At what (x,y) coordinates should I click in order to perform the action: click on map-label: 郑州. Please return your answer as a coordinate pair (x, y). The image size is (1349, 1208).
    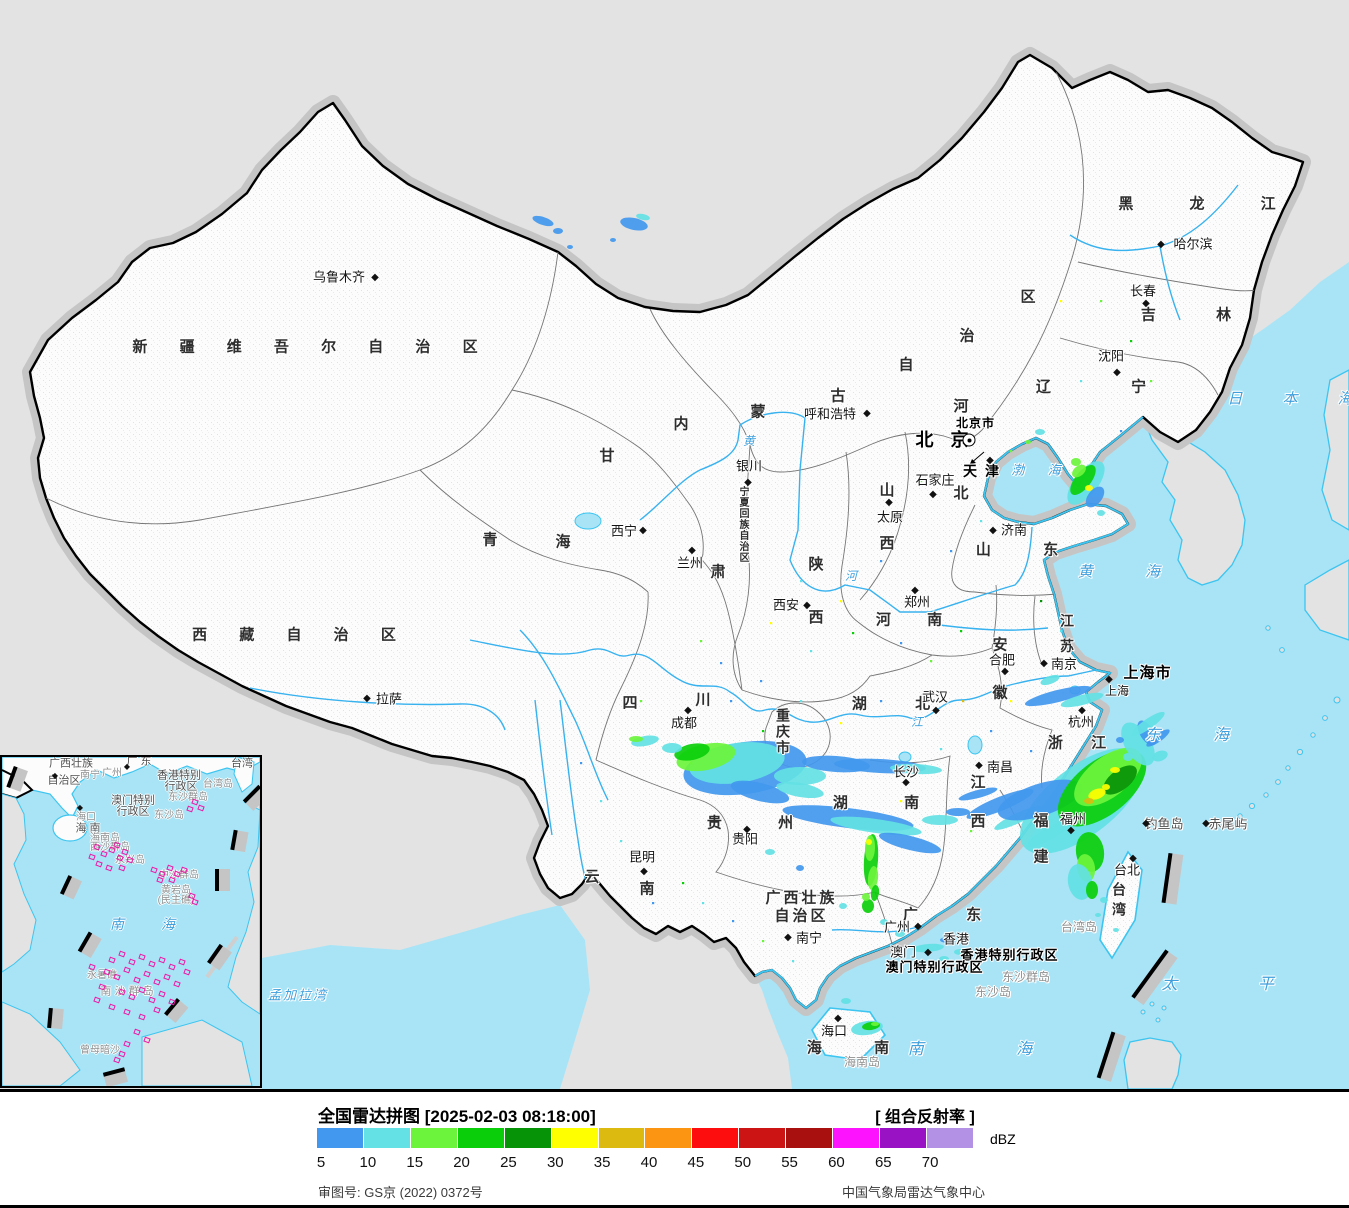
    Looking at the image, I should click on (917, 602).